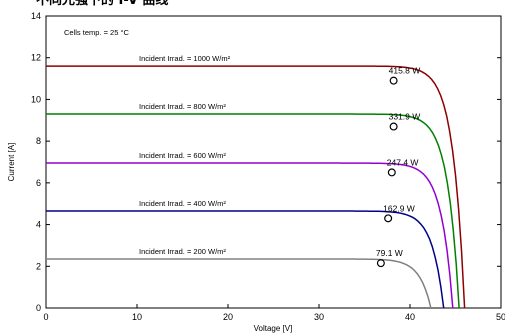 This screenshot has height=334, width=505. Describe the element at coordinates (38, 141) in the screenshot. I see `y-tick-label: 8` at that location.